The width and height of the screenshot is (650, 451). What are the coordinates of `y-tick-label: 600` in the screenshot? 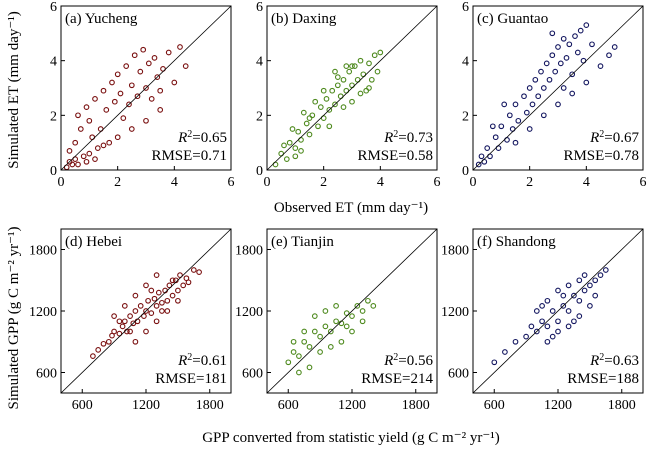 It's located at (458, 374).